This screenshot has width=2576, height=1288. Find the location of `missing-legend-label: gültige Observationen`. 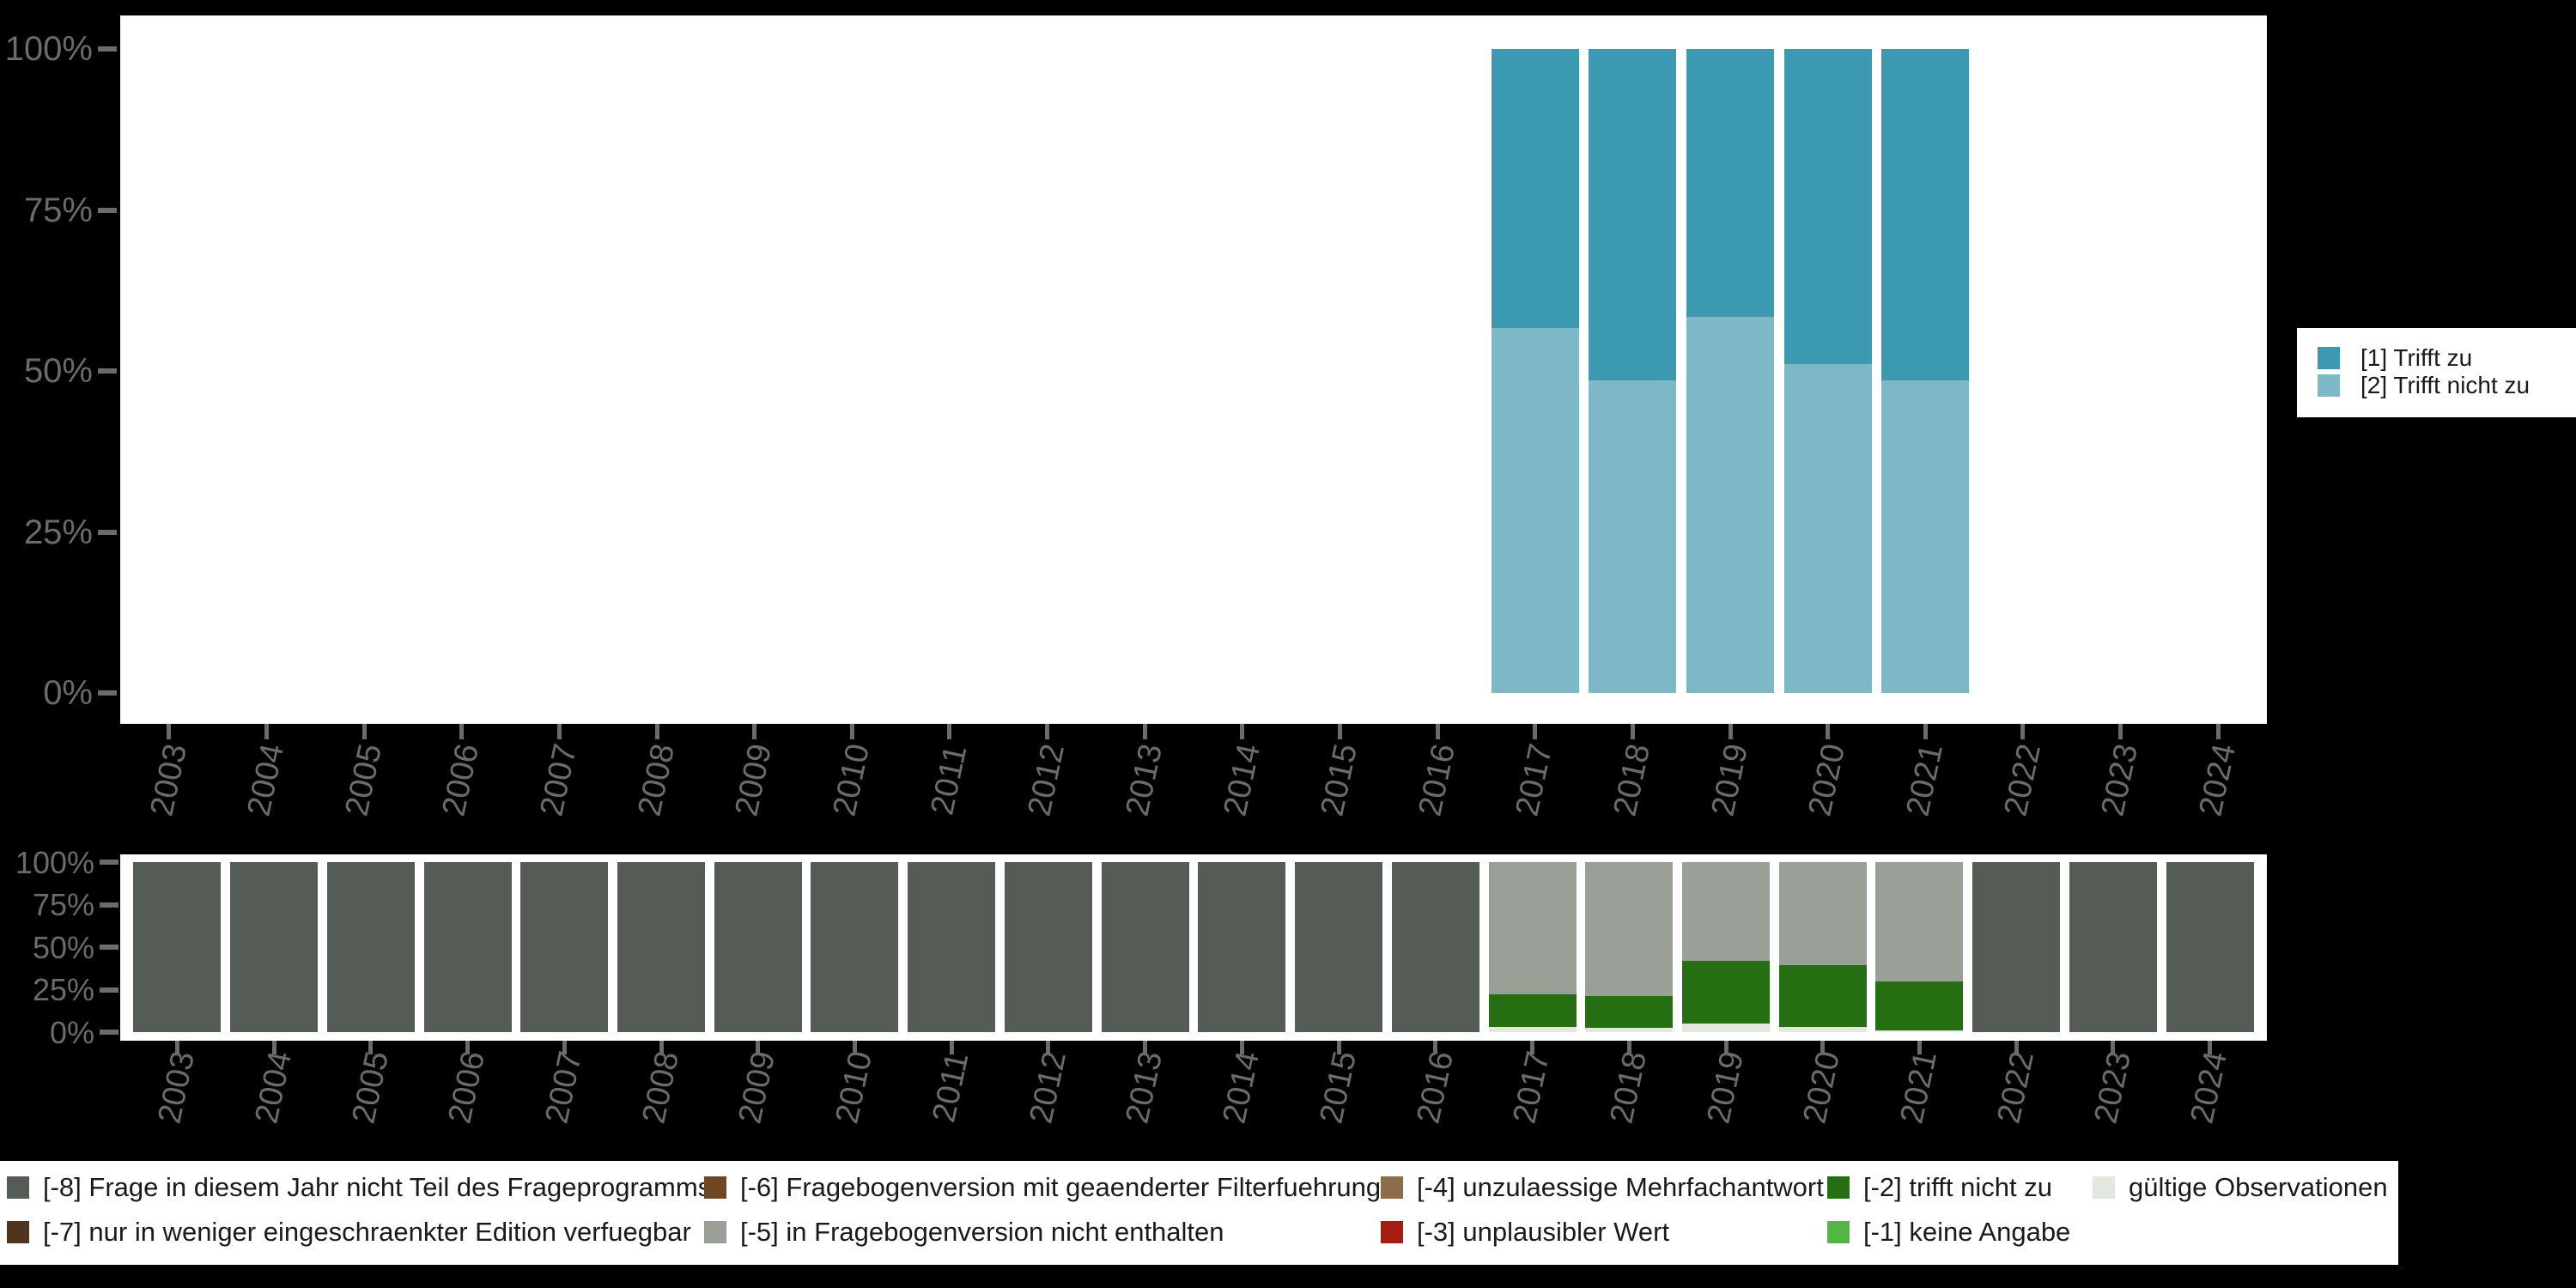

missing-legend-label: gültige Observationen is located at coordinates (2258, 1187).